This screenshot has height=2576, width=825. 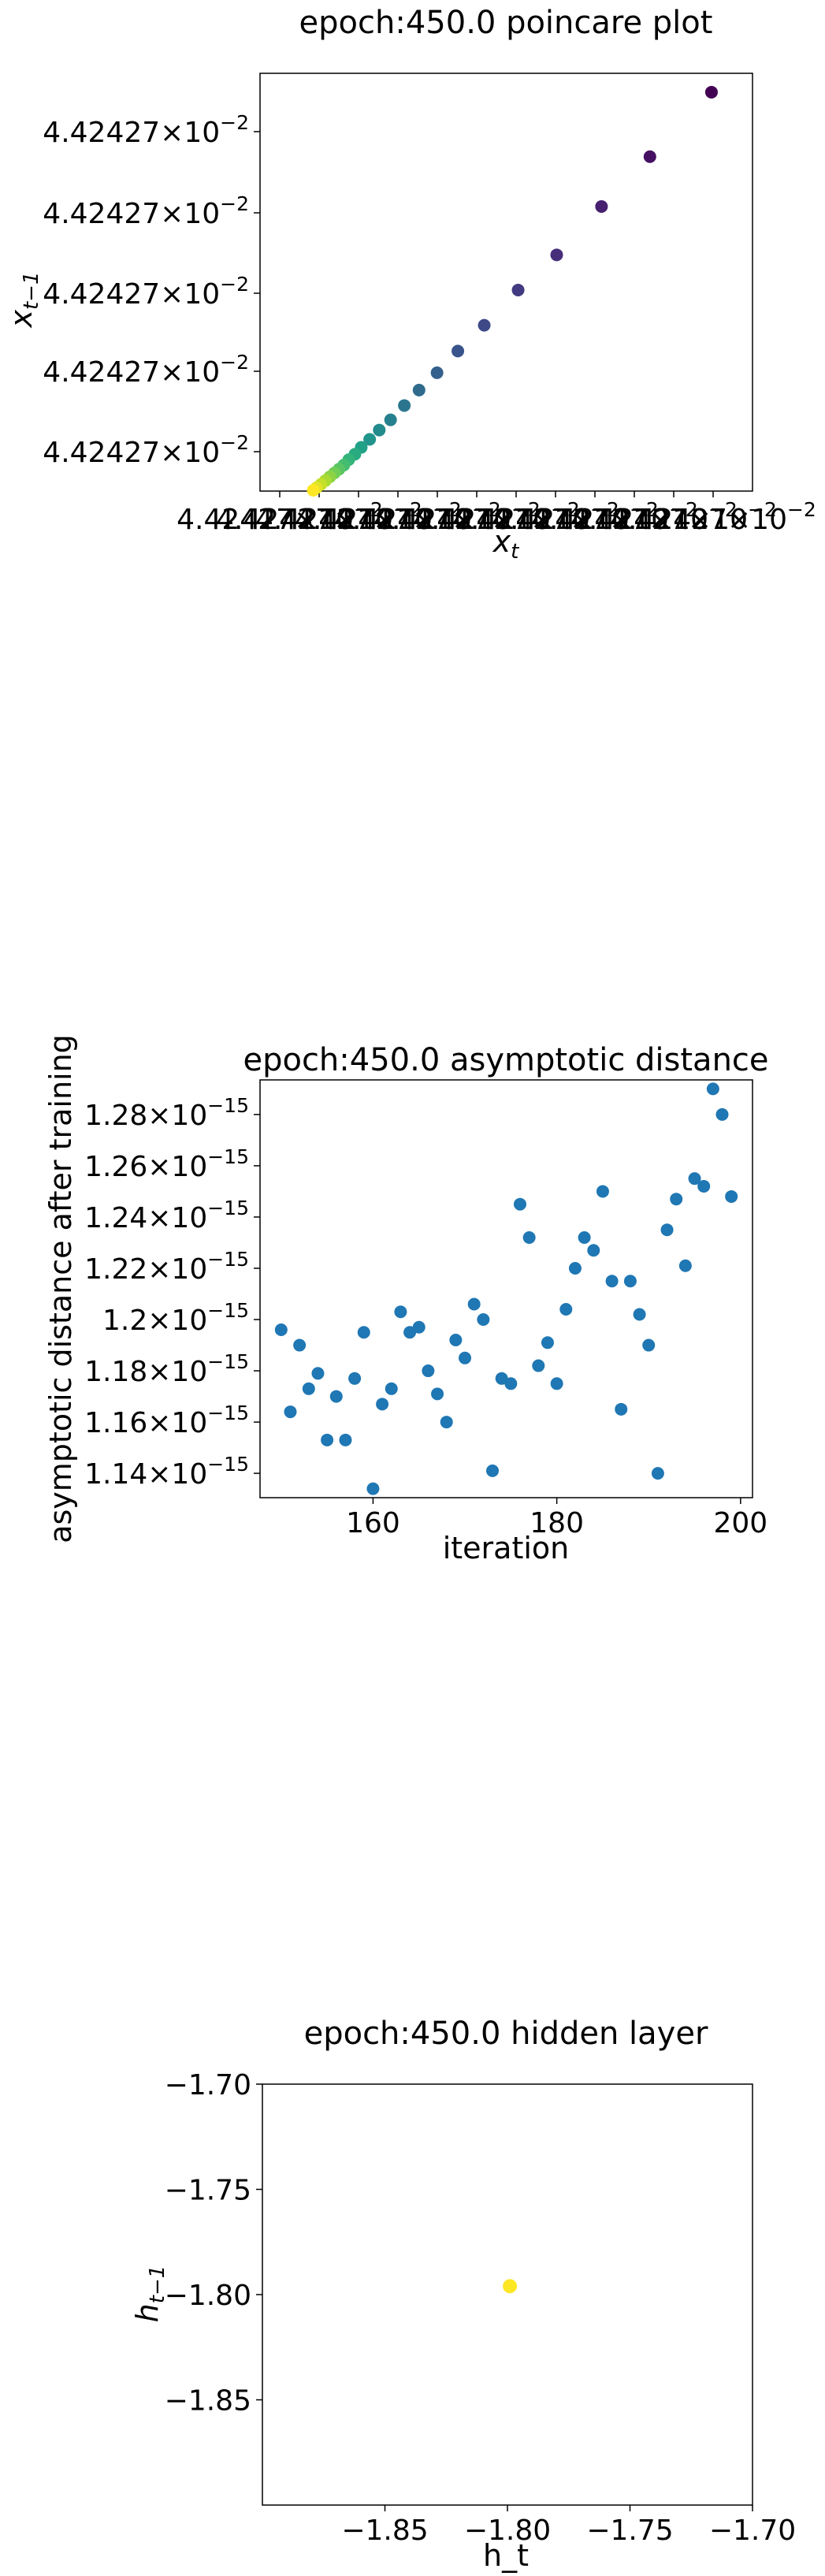 I want to click on asymptotic-y-tick-label-mantissa: 1.18×10, so click(x=145, y=1372).